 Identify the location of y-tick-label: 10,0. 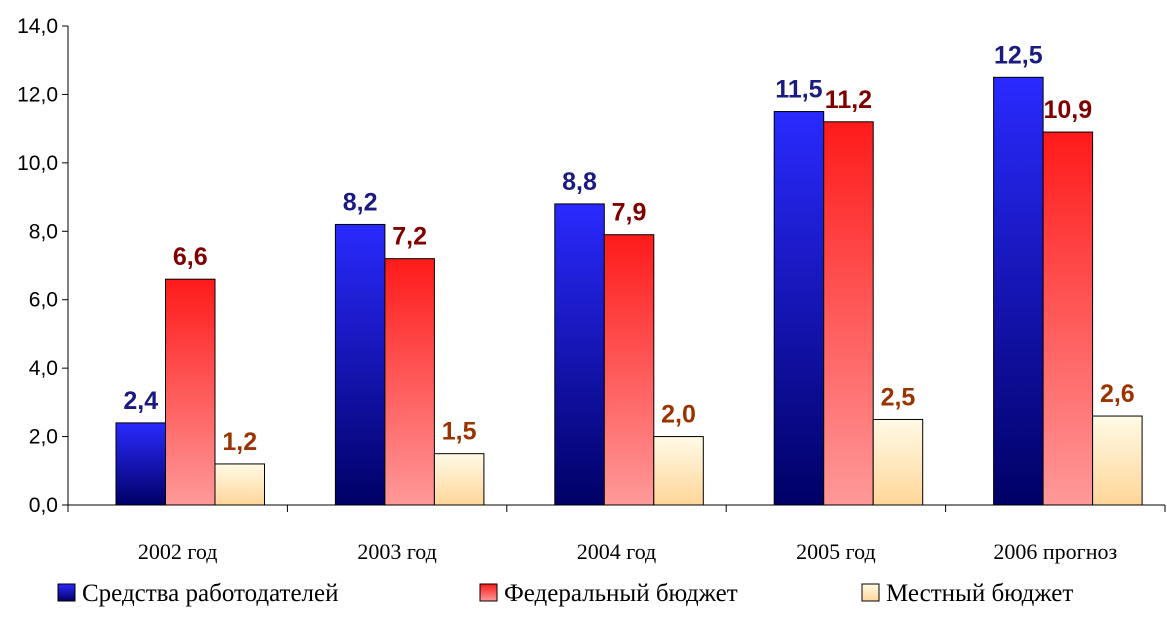
(37, 163).